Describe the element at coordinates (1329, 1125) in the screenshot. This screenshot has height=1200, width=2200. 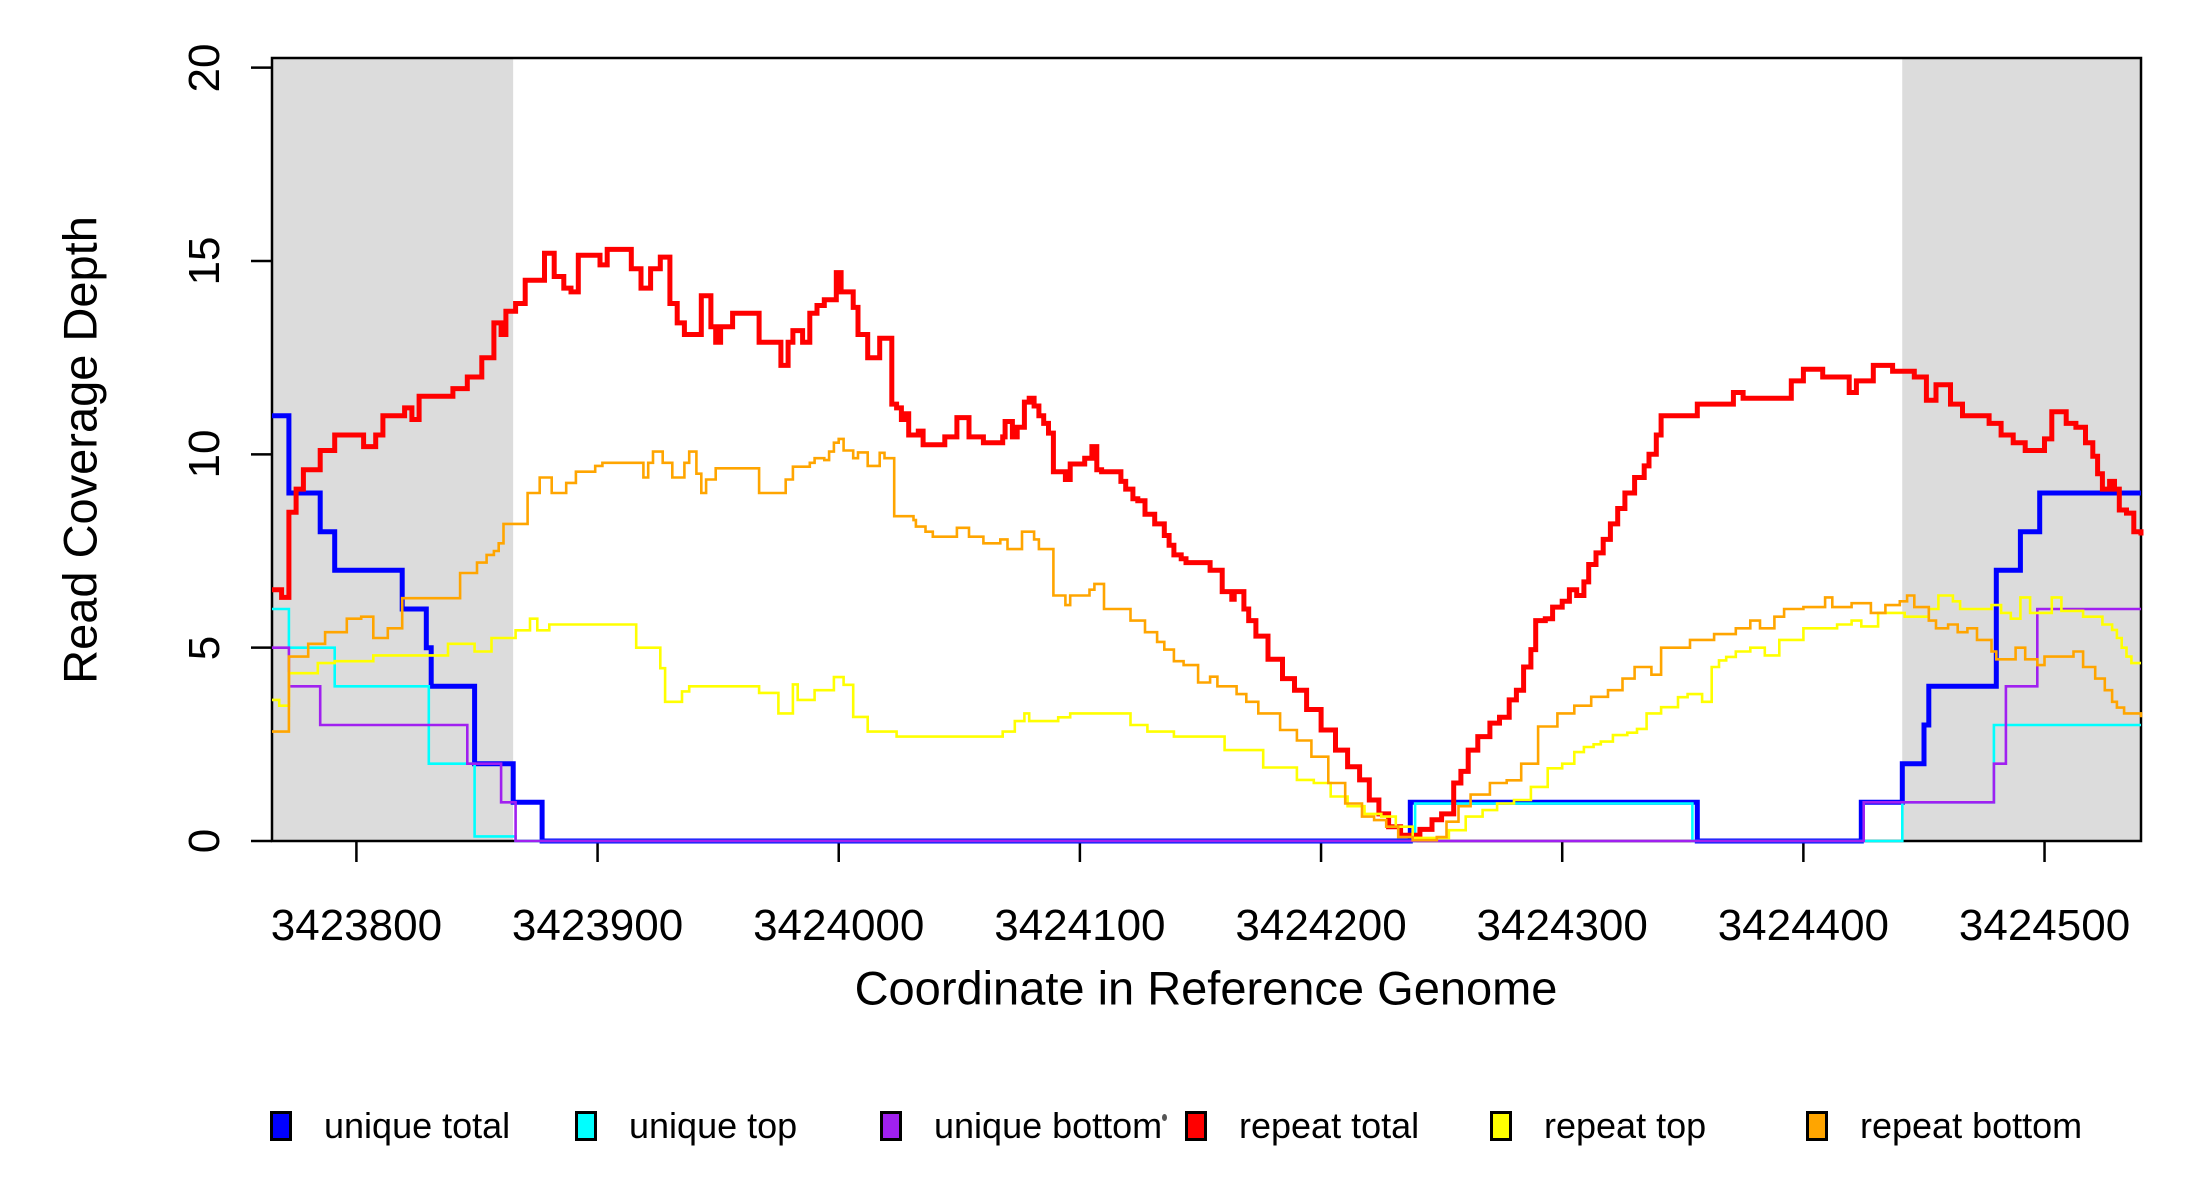
I see `legend-label: repeat total` at that location.